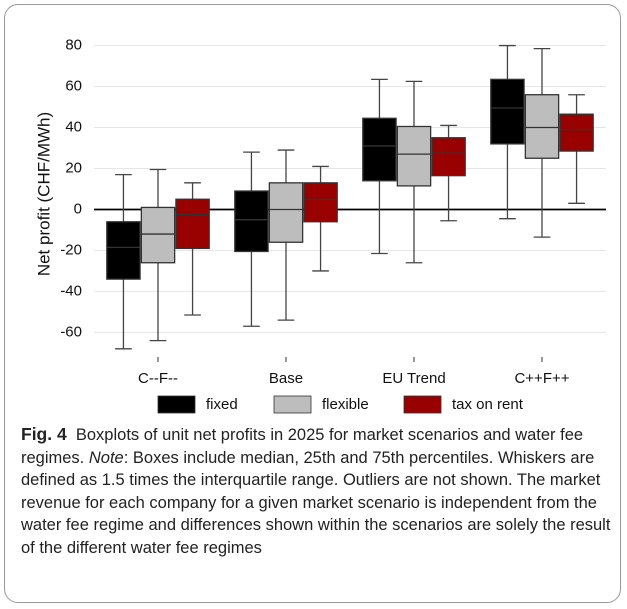 The width and height of the screenshot is (627, 609). I want to click on y-tick-label: -20, so click(71, 249).